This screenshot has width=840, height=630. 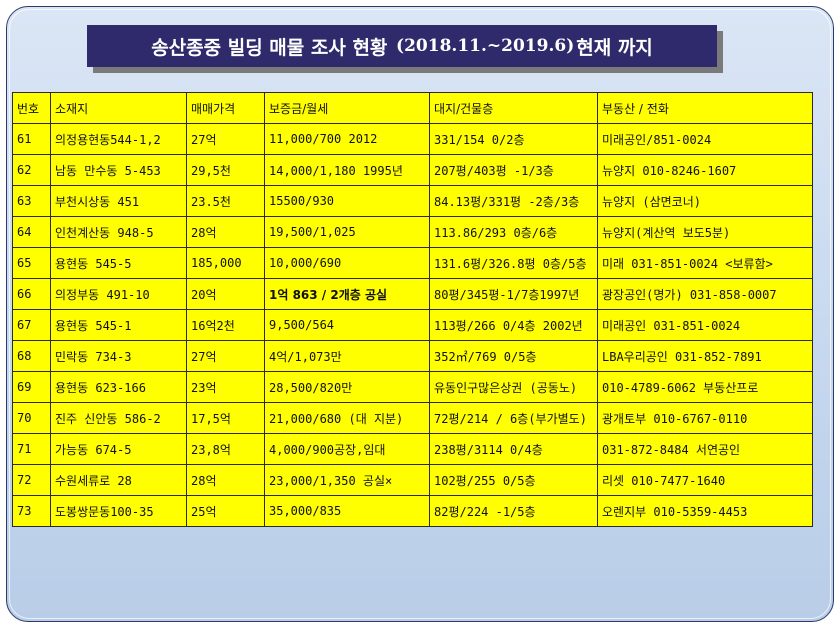 I want to click on title-prefix: 송산종중 빌딩 매물 조사 현황, so click(x=269, y=47).